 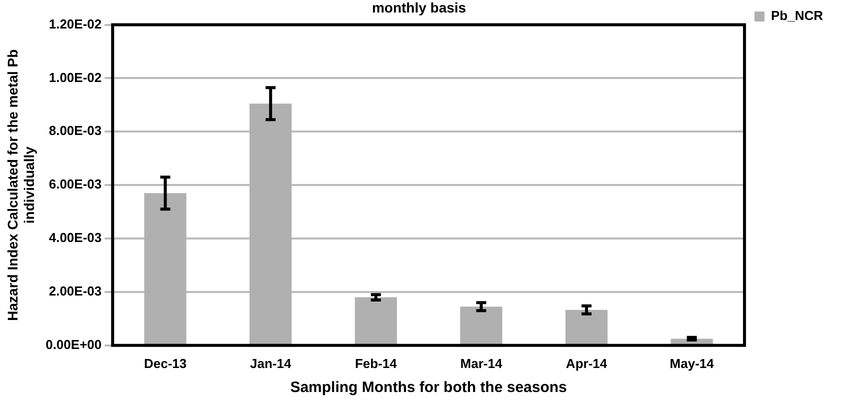 What do you see at coordinates (75, 24) in the screenshot?
I see `y-tick-label: 1.20E-02` at bounding box center [75, 24].